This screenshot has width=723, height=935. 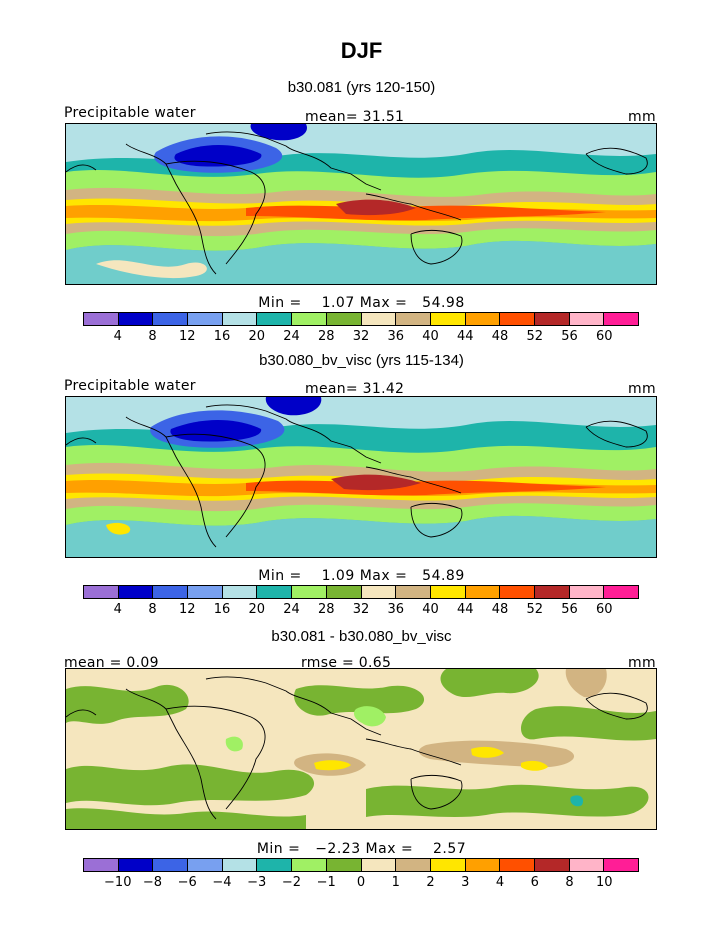 I want to click on panel3-rmse-label: rmse = 0.65, so click(x=346, y=663).